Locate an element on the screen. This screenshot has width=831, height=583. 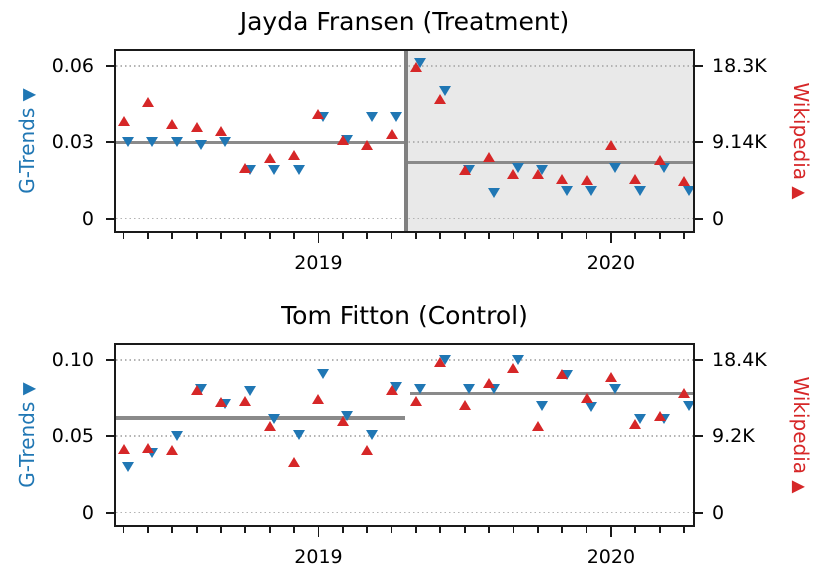
gridline is located at coordinates (404, 512).